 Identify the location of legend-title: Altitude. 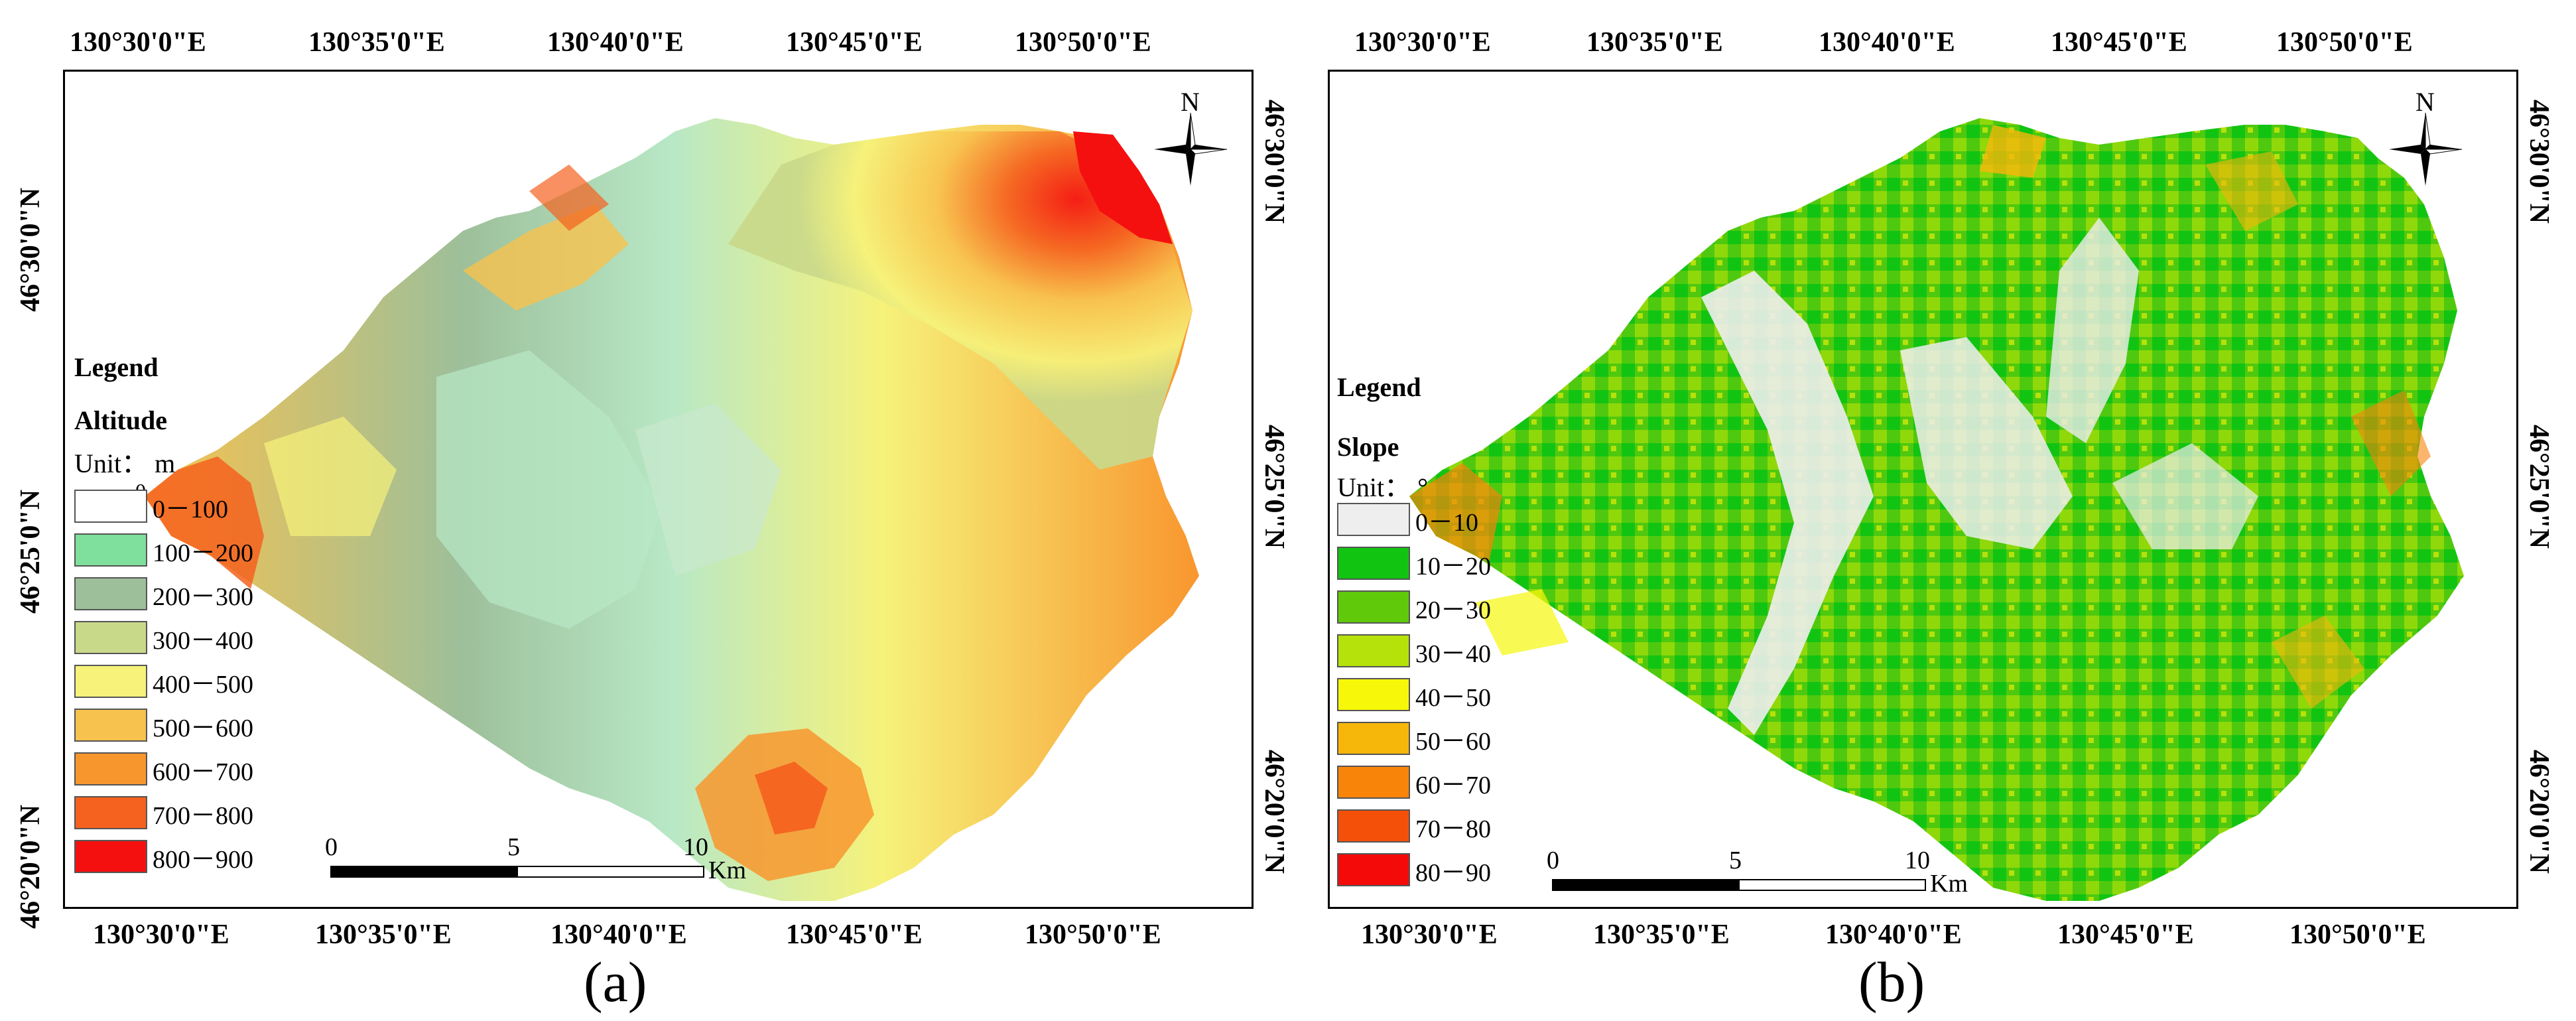
(121, 420).